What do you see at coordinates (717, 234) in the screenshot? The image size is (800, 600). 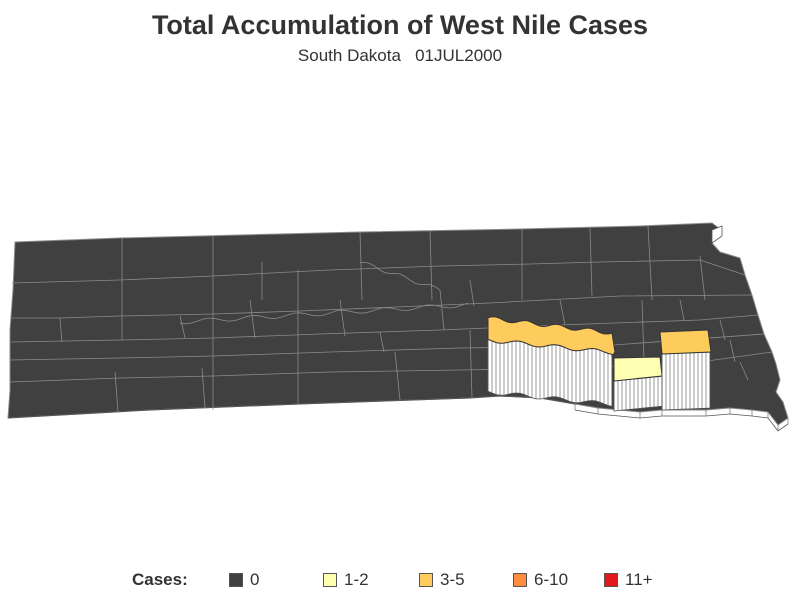 I see `county-base-walls-notch` at bounding box center [717, 234].